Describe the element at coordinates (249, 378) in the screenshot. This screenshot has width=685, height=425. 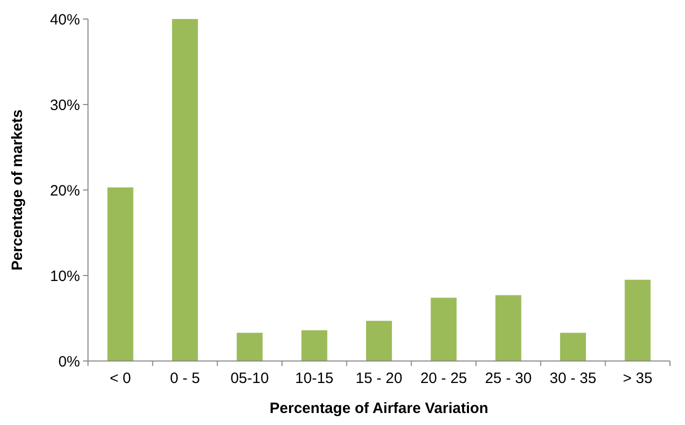
I see `x-tick-label: 05-10` at that location.